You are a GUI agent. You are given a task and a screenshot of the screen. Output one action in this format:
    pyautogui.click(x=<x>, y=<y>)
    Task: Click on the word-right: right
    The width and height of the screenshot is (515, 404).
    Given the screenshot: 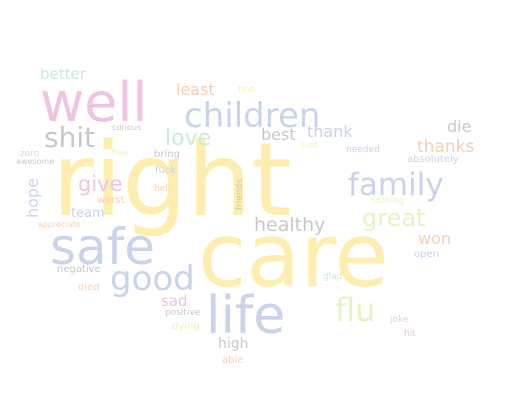 What is the action you would take?
    pyautogui.click(x=172, y=180)
    